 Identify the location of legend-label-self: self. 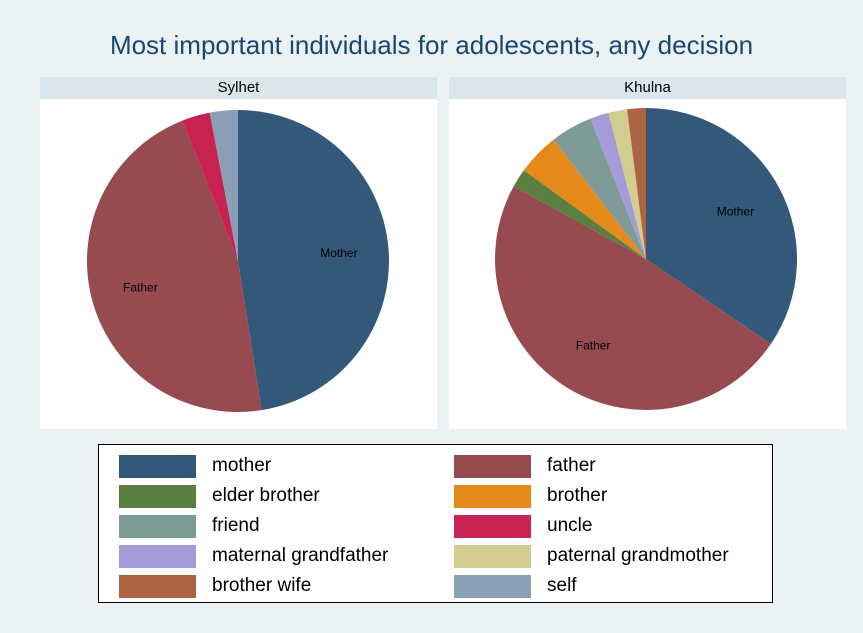
(562, 585).